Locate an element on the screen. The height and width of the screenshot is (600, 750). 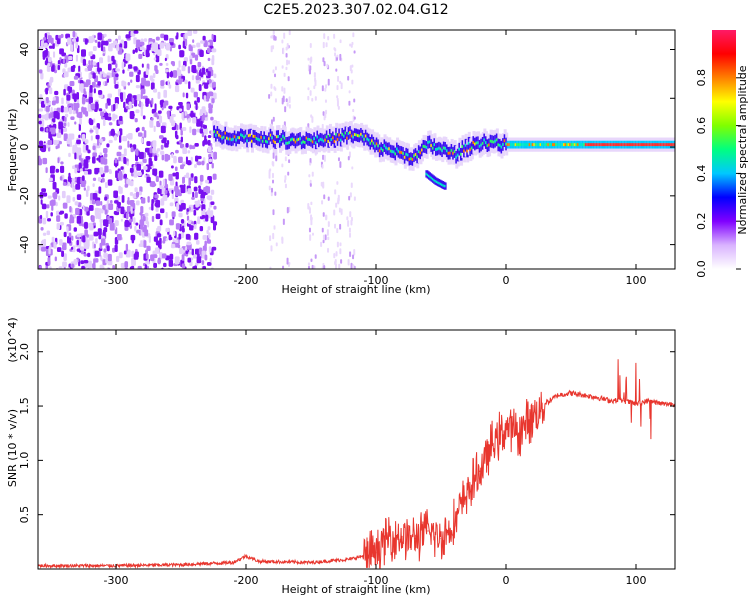
branch-core is located at coordinates (442, 184).